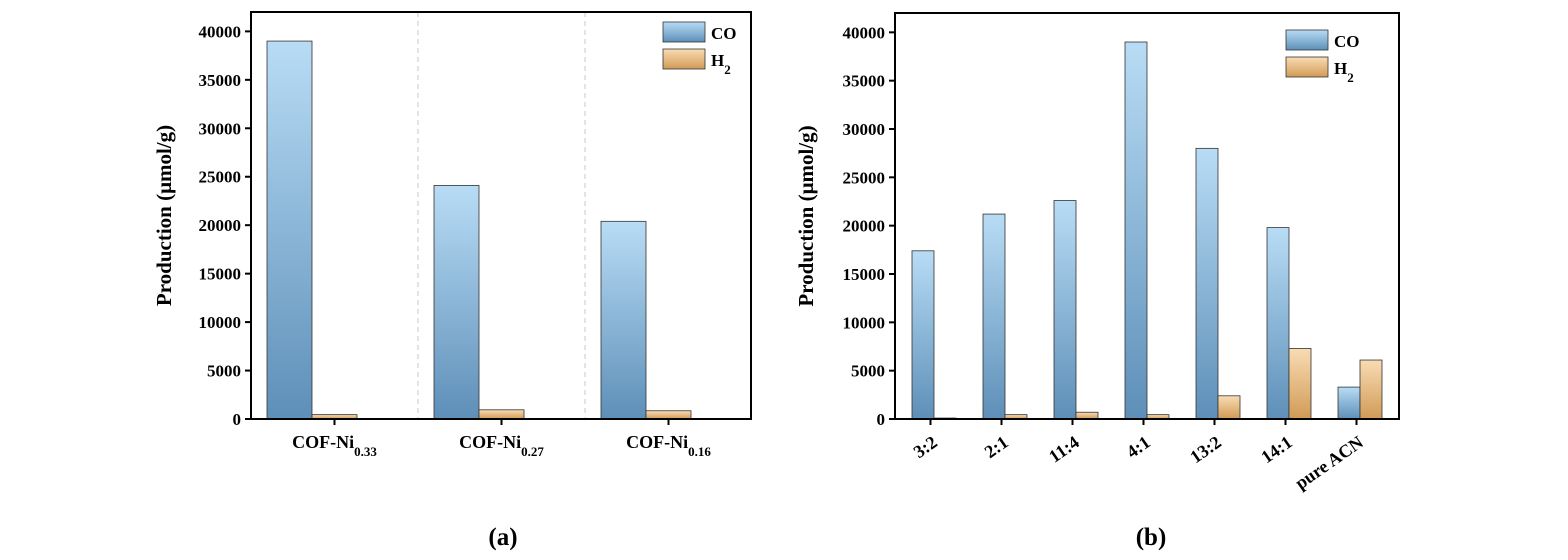 The height and width of the screenshot is (560, 1568). I want to click on x-tick-label-subscript: 0.33, so click(365, 451).